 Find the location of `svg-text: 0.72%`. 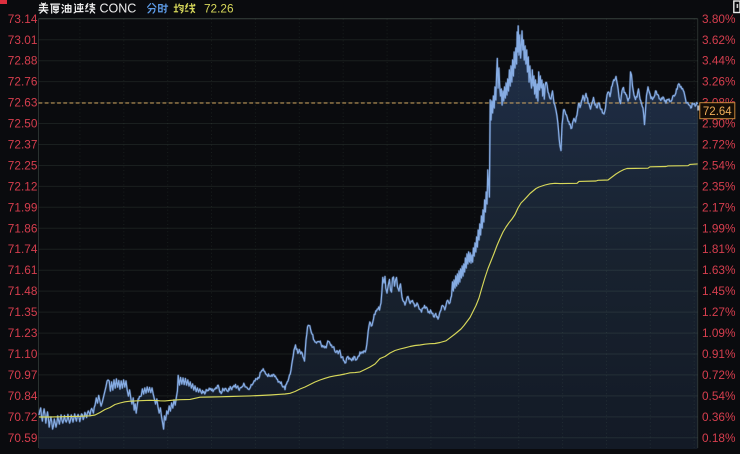

svg-text: 0.72% is located at coordinates (719, 375).